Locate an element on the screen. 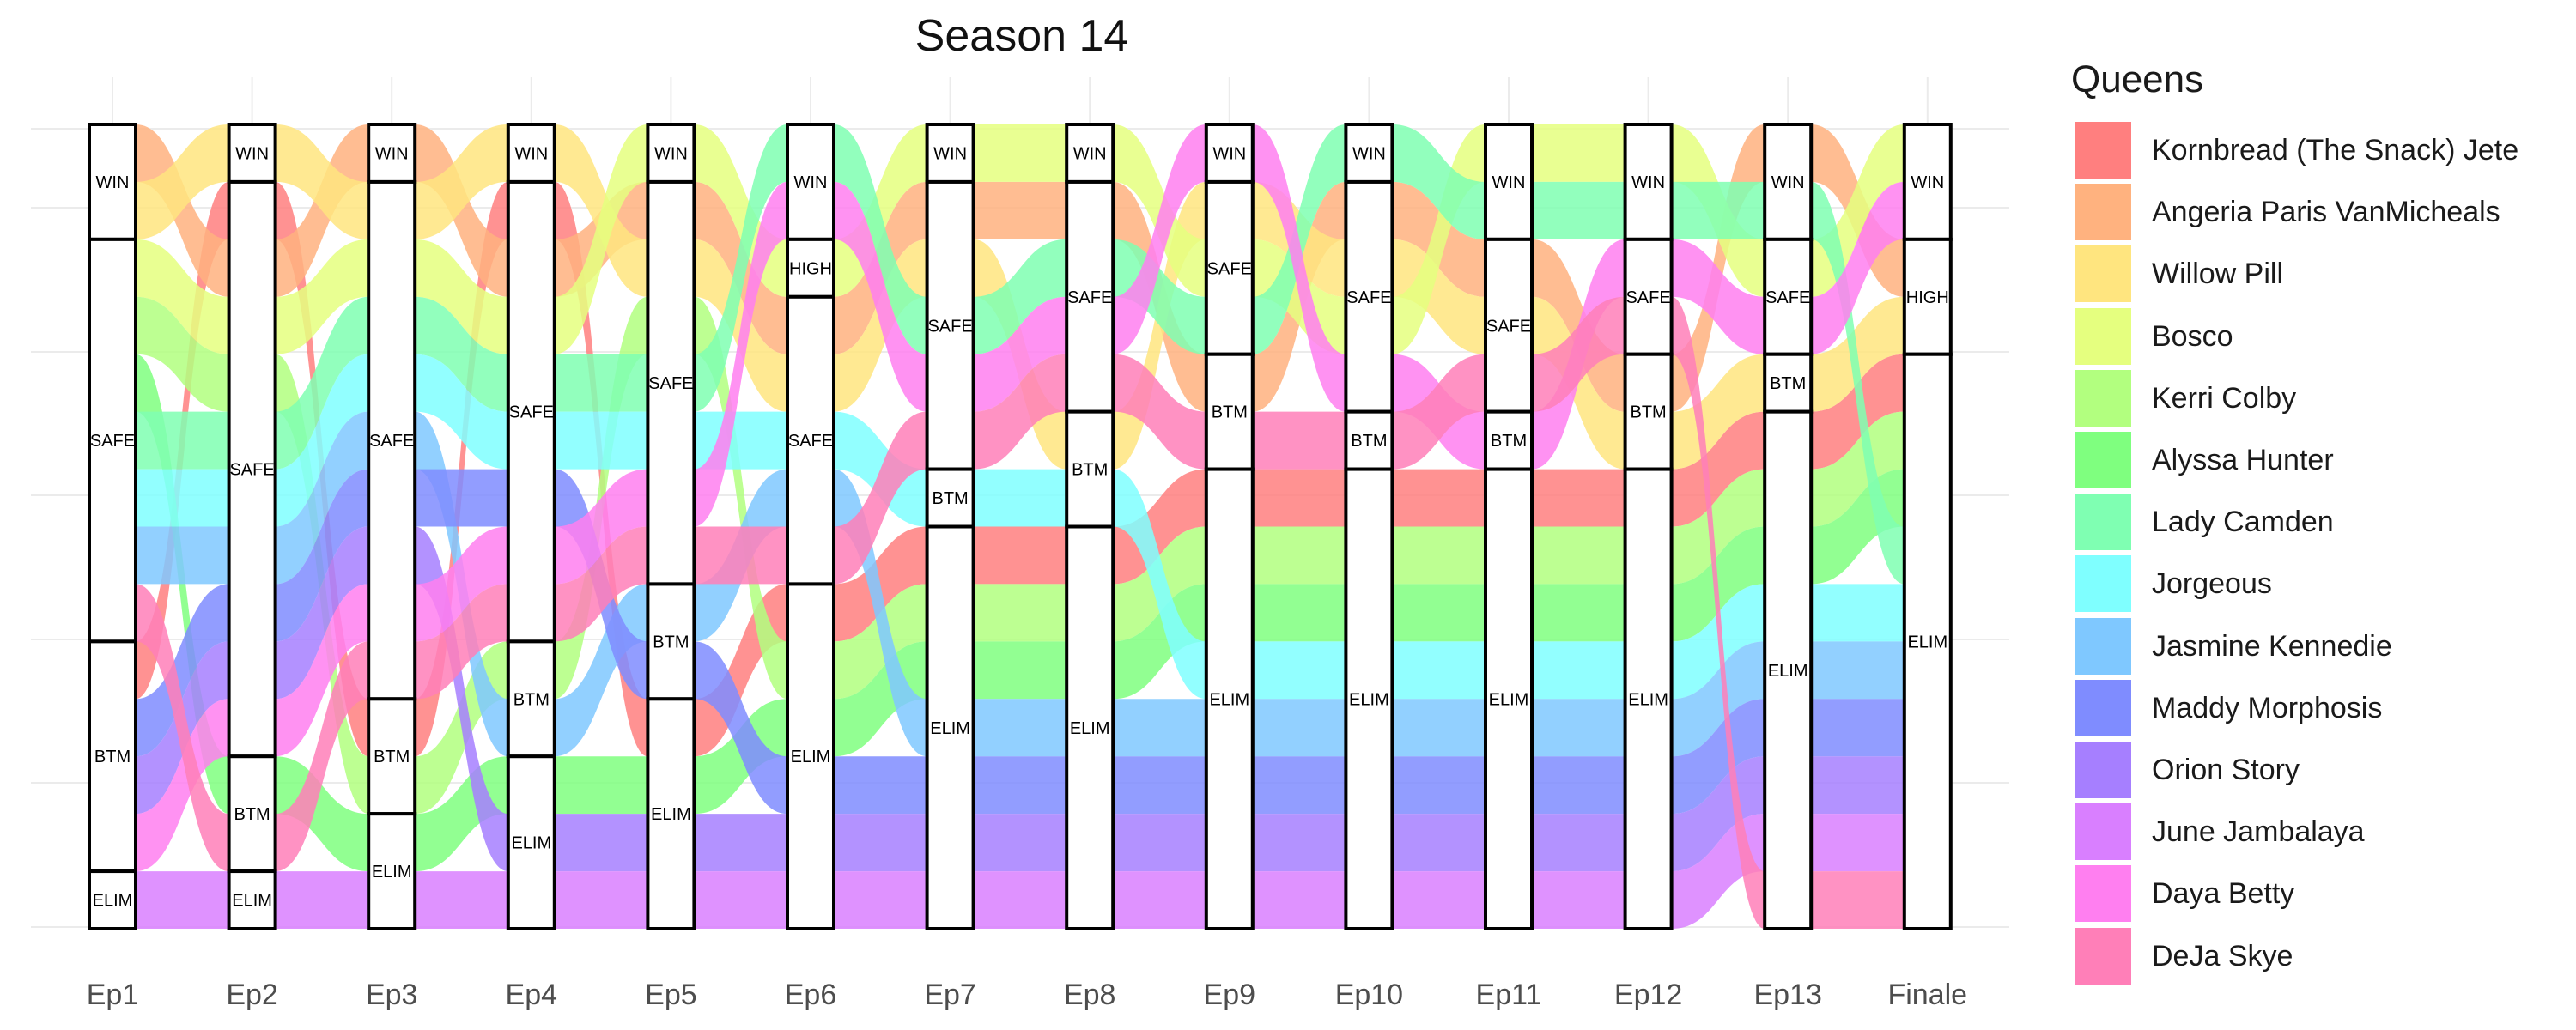  legend-label: Jorgeous is located at coordinates (2212, 584).